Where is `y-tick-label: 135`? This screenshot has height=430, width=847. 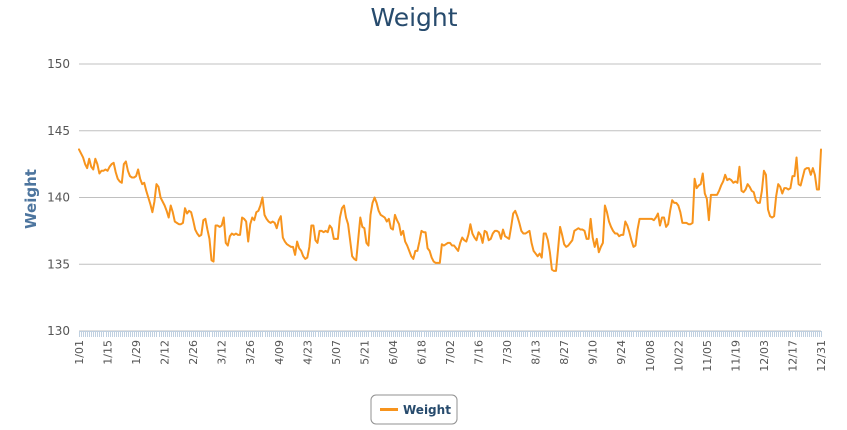
y-tick-label: 135 is located at coordinates (58, 264).